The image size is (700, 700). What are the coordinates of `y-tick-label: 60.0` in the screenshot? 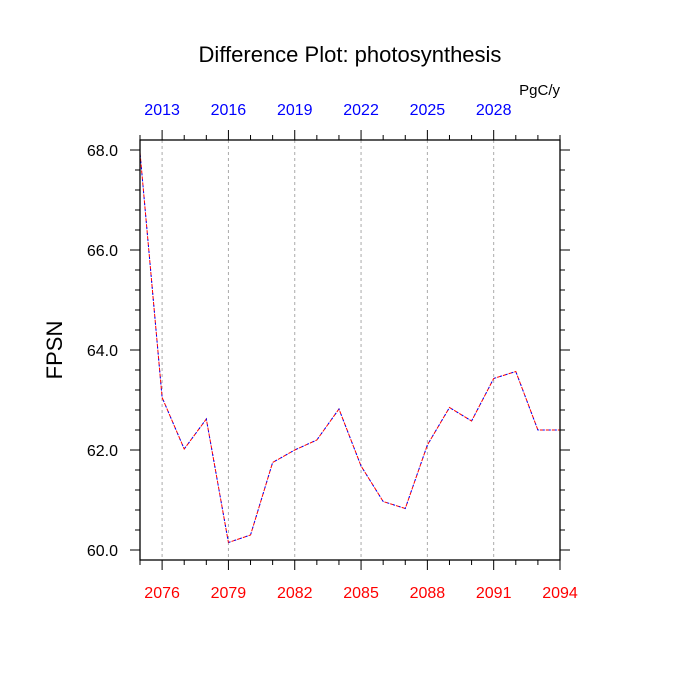 It's located at (102, 551).